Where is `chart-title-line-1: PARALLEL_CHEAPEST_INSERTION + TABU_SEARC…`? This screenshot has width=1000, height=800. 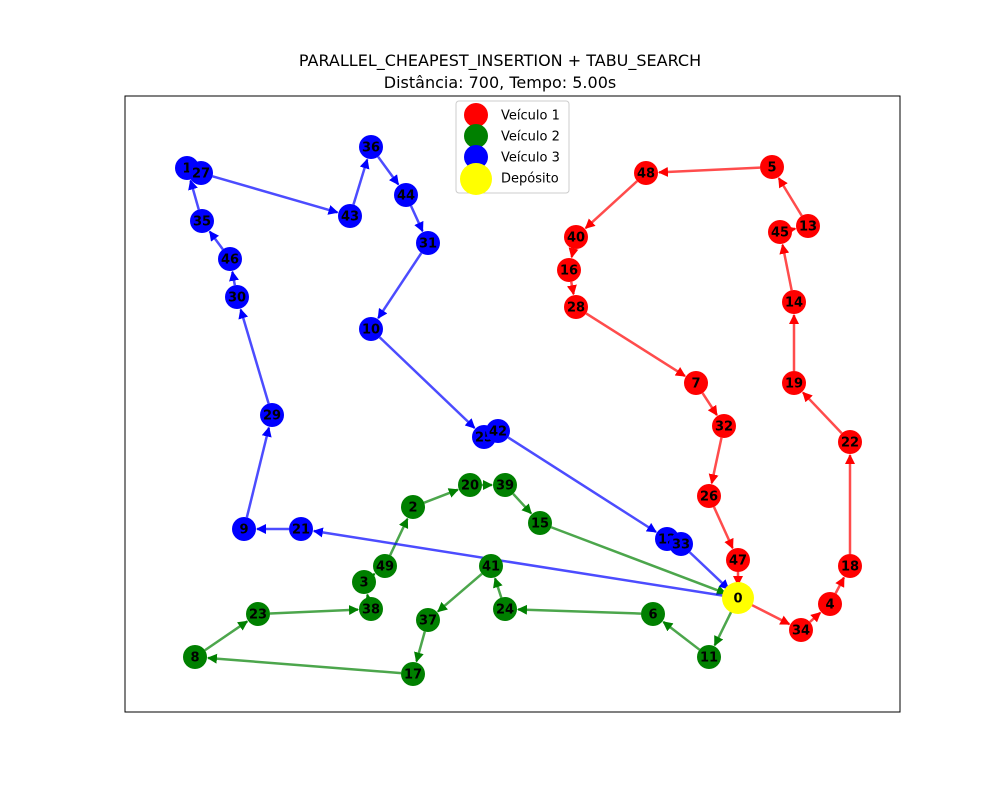 chart-title-line-1: PARALLEL_CHEAPEST_INSERTION + TABU_SEARC… is located at coordinates (500, 60).